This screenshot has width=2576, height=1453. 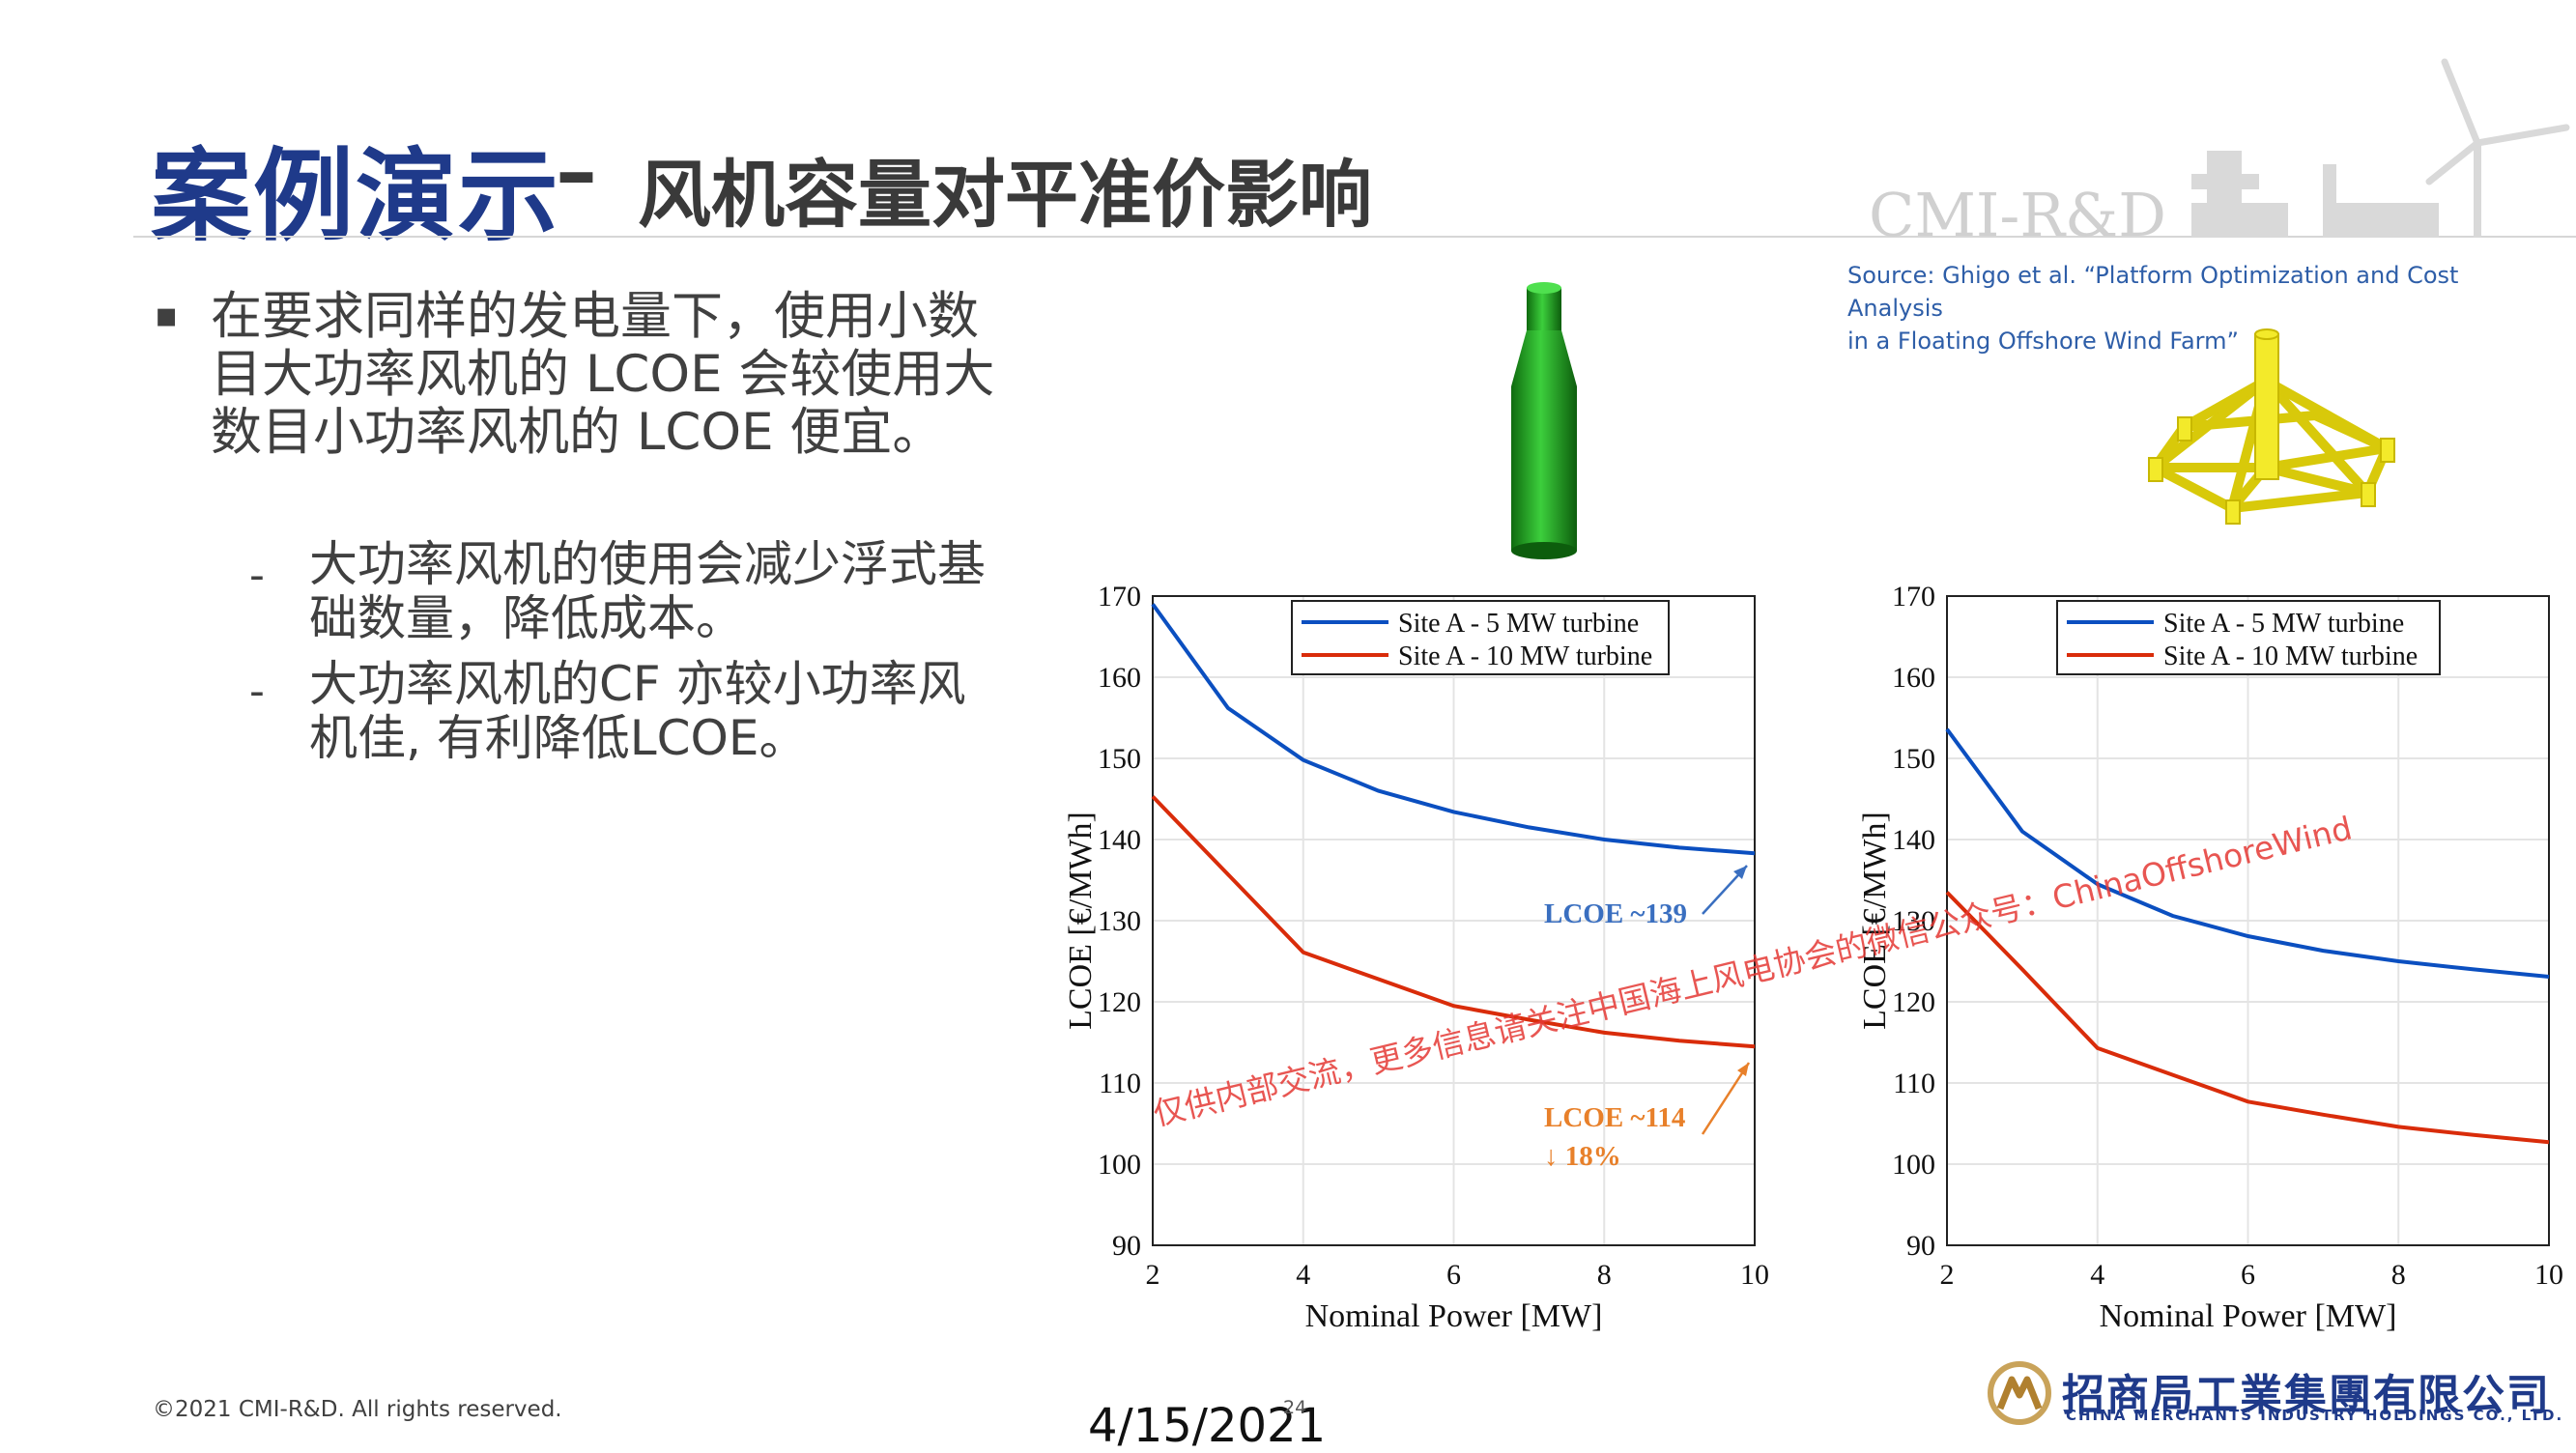 I want to click on slide-date: 4/15/2021, so click(x=1208, y=1426).